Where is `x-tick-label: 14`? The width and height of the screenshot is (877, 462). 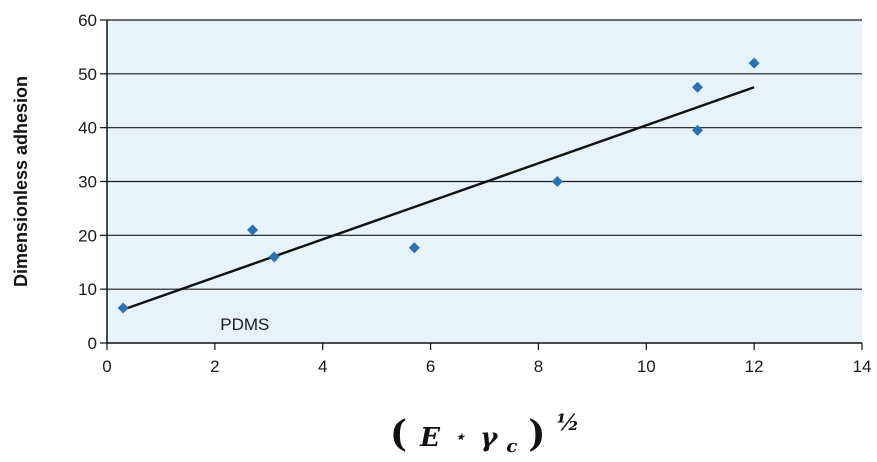 x-tick-label: 14 is located at coordinates (862, 366).